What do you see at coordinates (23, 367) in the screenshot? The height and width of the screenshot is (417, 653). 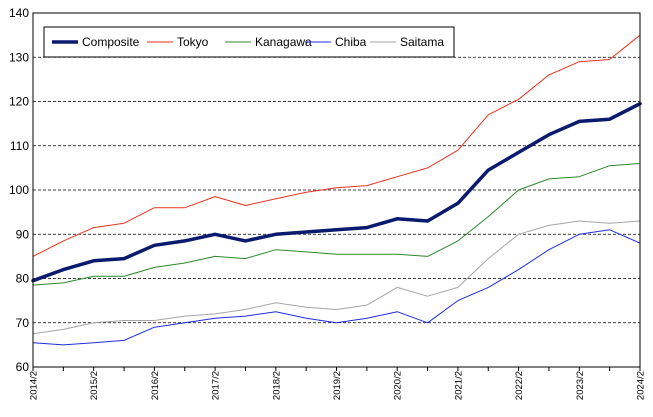 I see `y-tick-label: 60` at bounding box center [23, 367].